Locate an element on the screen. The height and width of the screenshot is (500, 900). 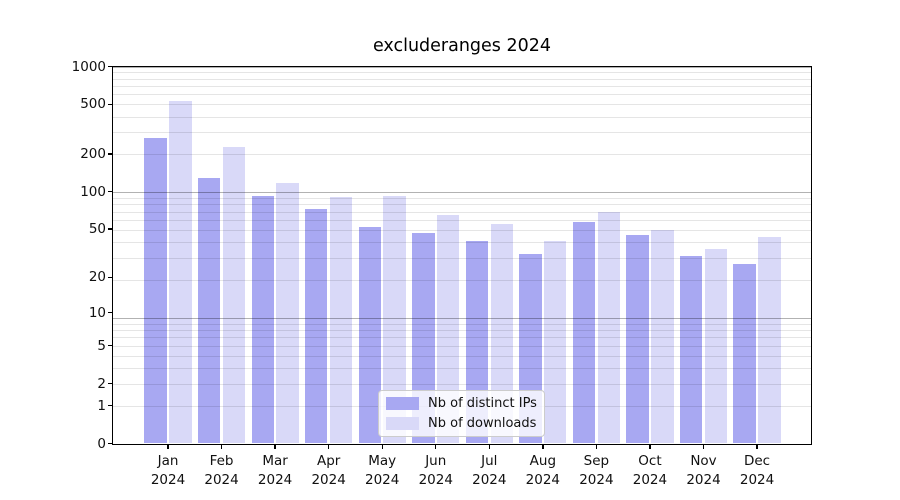
bar-nb-of-distinct-ips-oct is located at coordinates (637, 339).